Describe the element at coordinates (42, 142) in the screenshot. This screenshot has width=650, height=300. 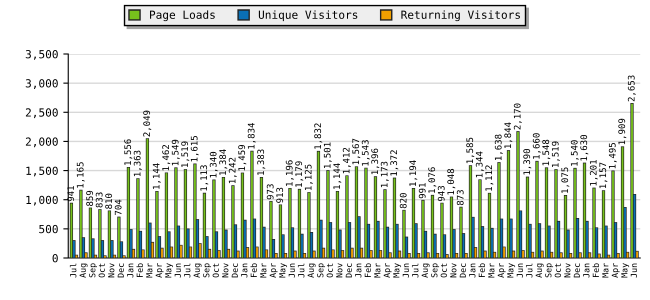
I see `y-tick-label: 2,000` at that location.